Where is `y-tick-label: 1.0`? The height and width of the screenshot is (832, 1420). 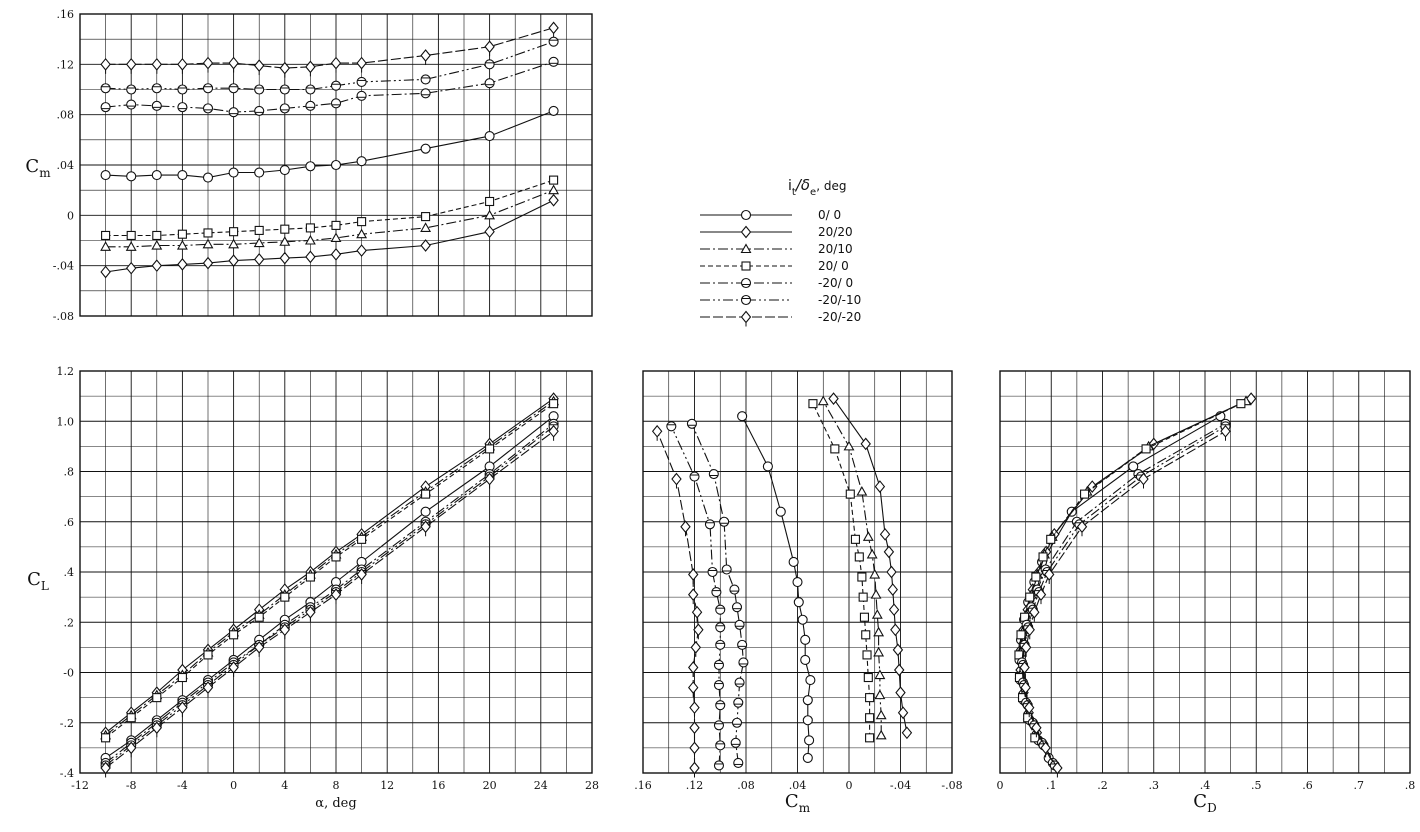
y-tick-label: 1.0 is located at coordinates (66, 421).